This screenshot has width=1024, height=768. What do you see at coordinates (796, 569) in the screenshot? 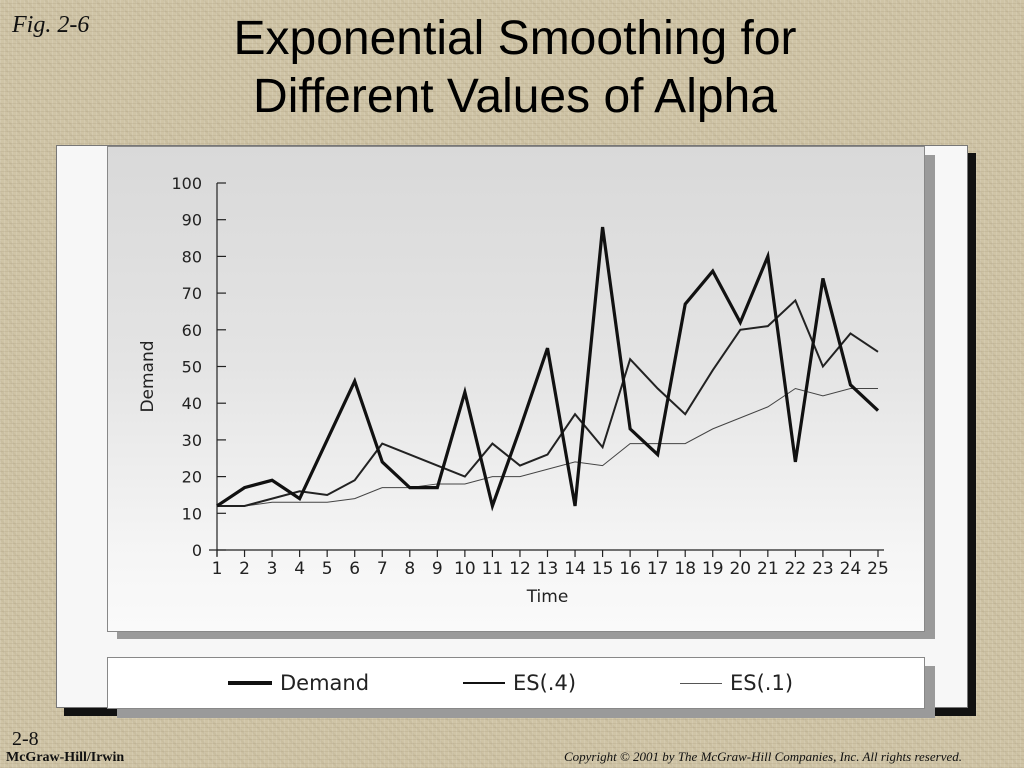
I see `x-tick-label-22: 22` at bounding box center [796, 569].